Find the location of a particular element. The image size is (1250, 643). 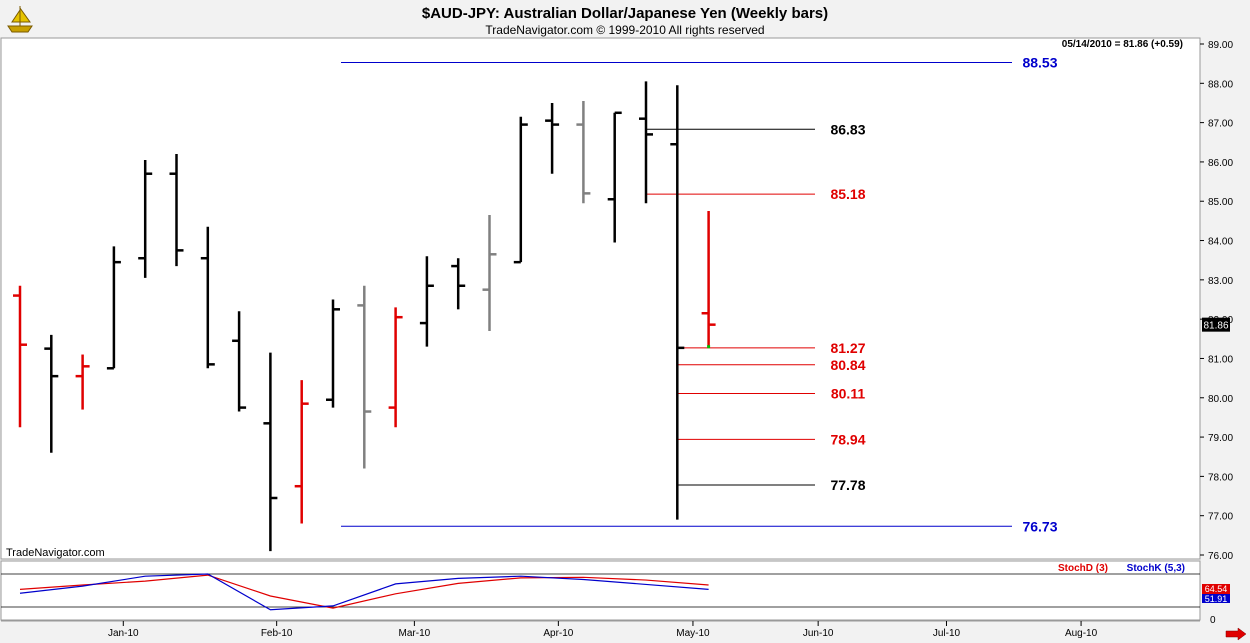

watermark: TradeNavigator.com is located at coordinates (55, 553).